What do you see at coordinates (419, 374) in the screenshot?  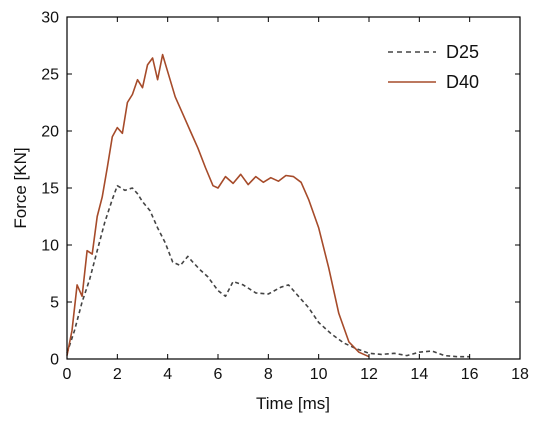 I see `x-tick-label: 14` at bounding box center [419, 374].